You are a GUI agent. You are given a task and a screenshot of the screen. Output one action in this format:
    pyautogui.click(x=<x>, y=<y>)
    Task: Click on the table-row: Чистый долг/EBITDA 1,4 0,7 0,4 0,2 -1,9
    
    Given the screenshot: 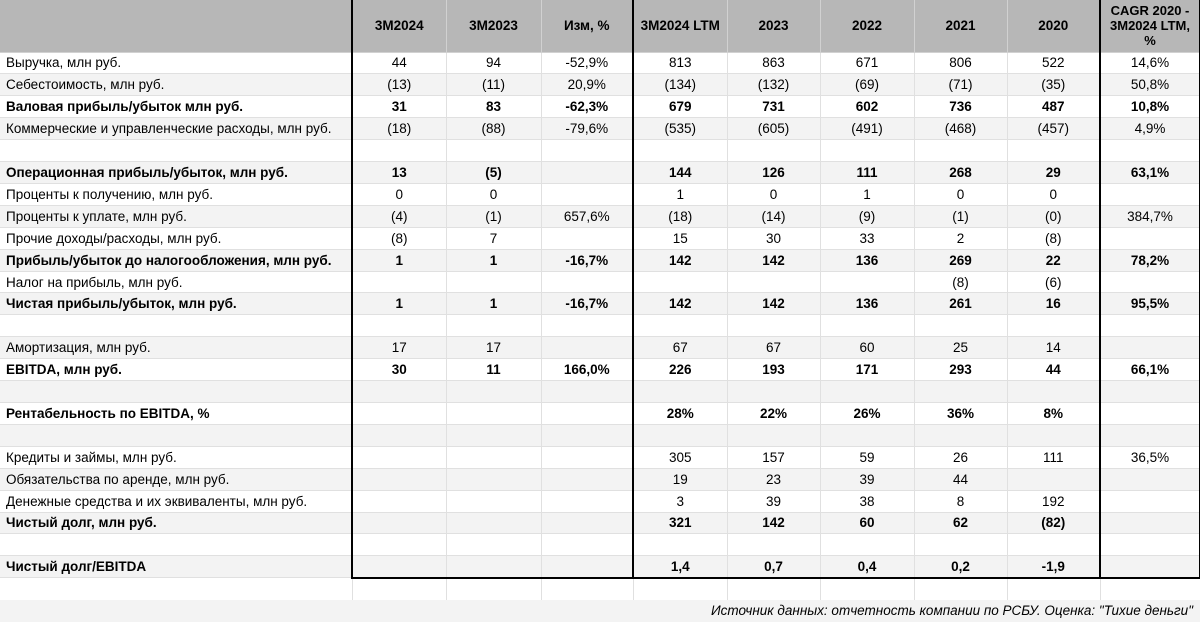 What is the action you would take?
    pyautogui.click(x=600, y=567)
    